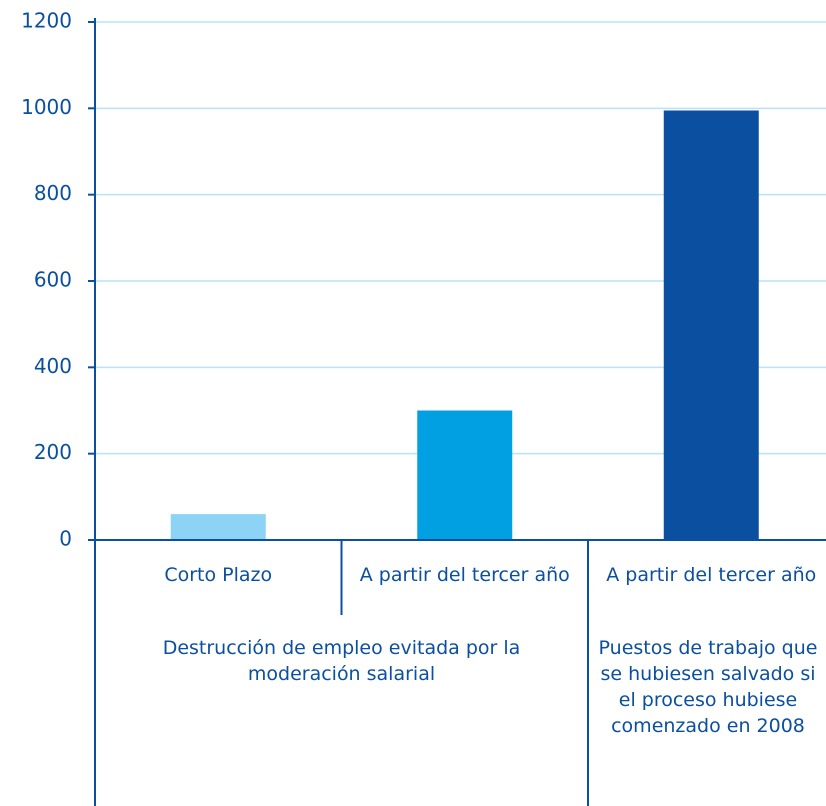 The image size is (826, 806). Describe the element at coordinates (53, 193) in the screenshot. I see `y-tick-label: 800` at that location.